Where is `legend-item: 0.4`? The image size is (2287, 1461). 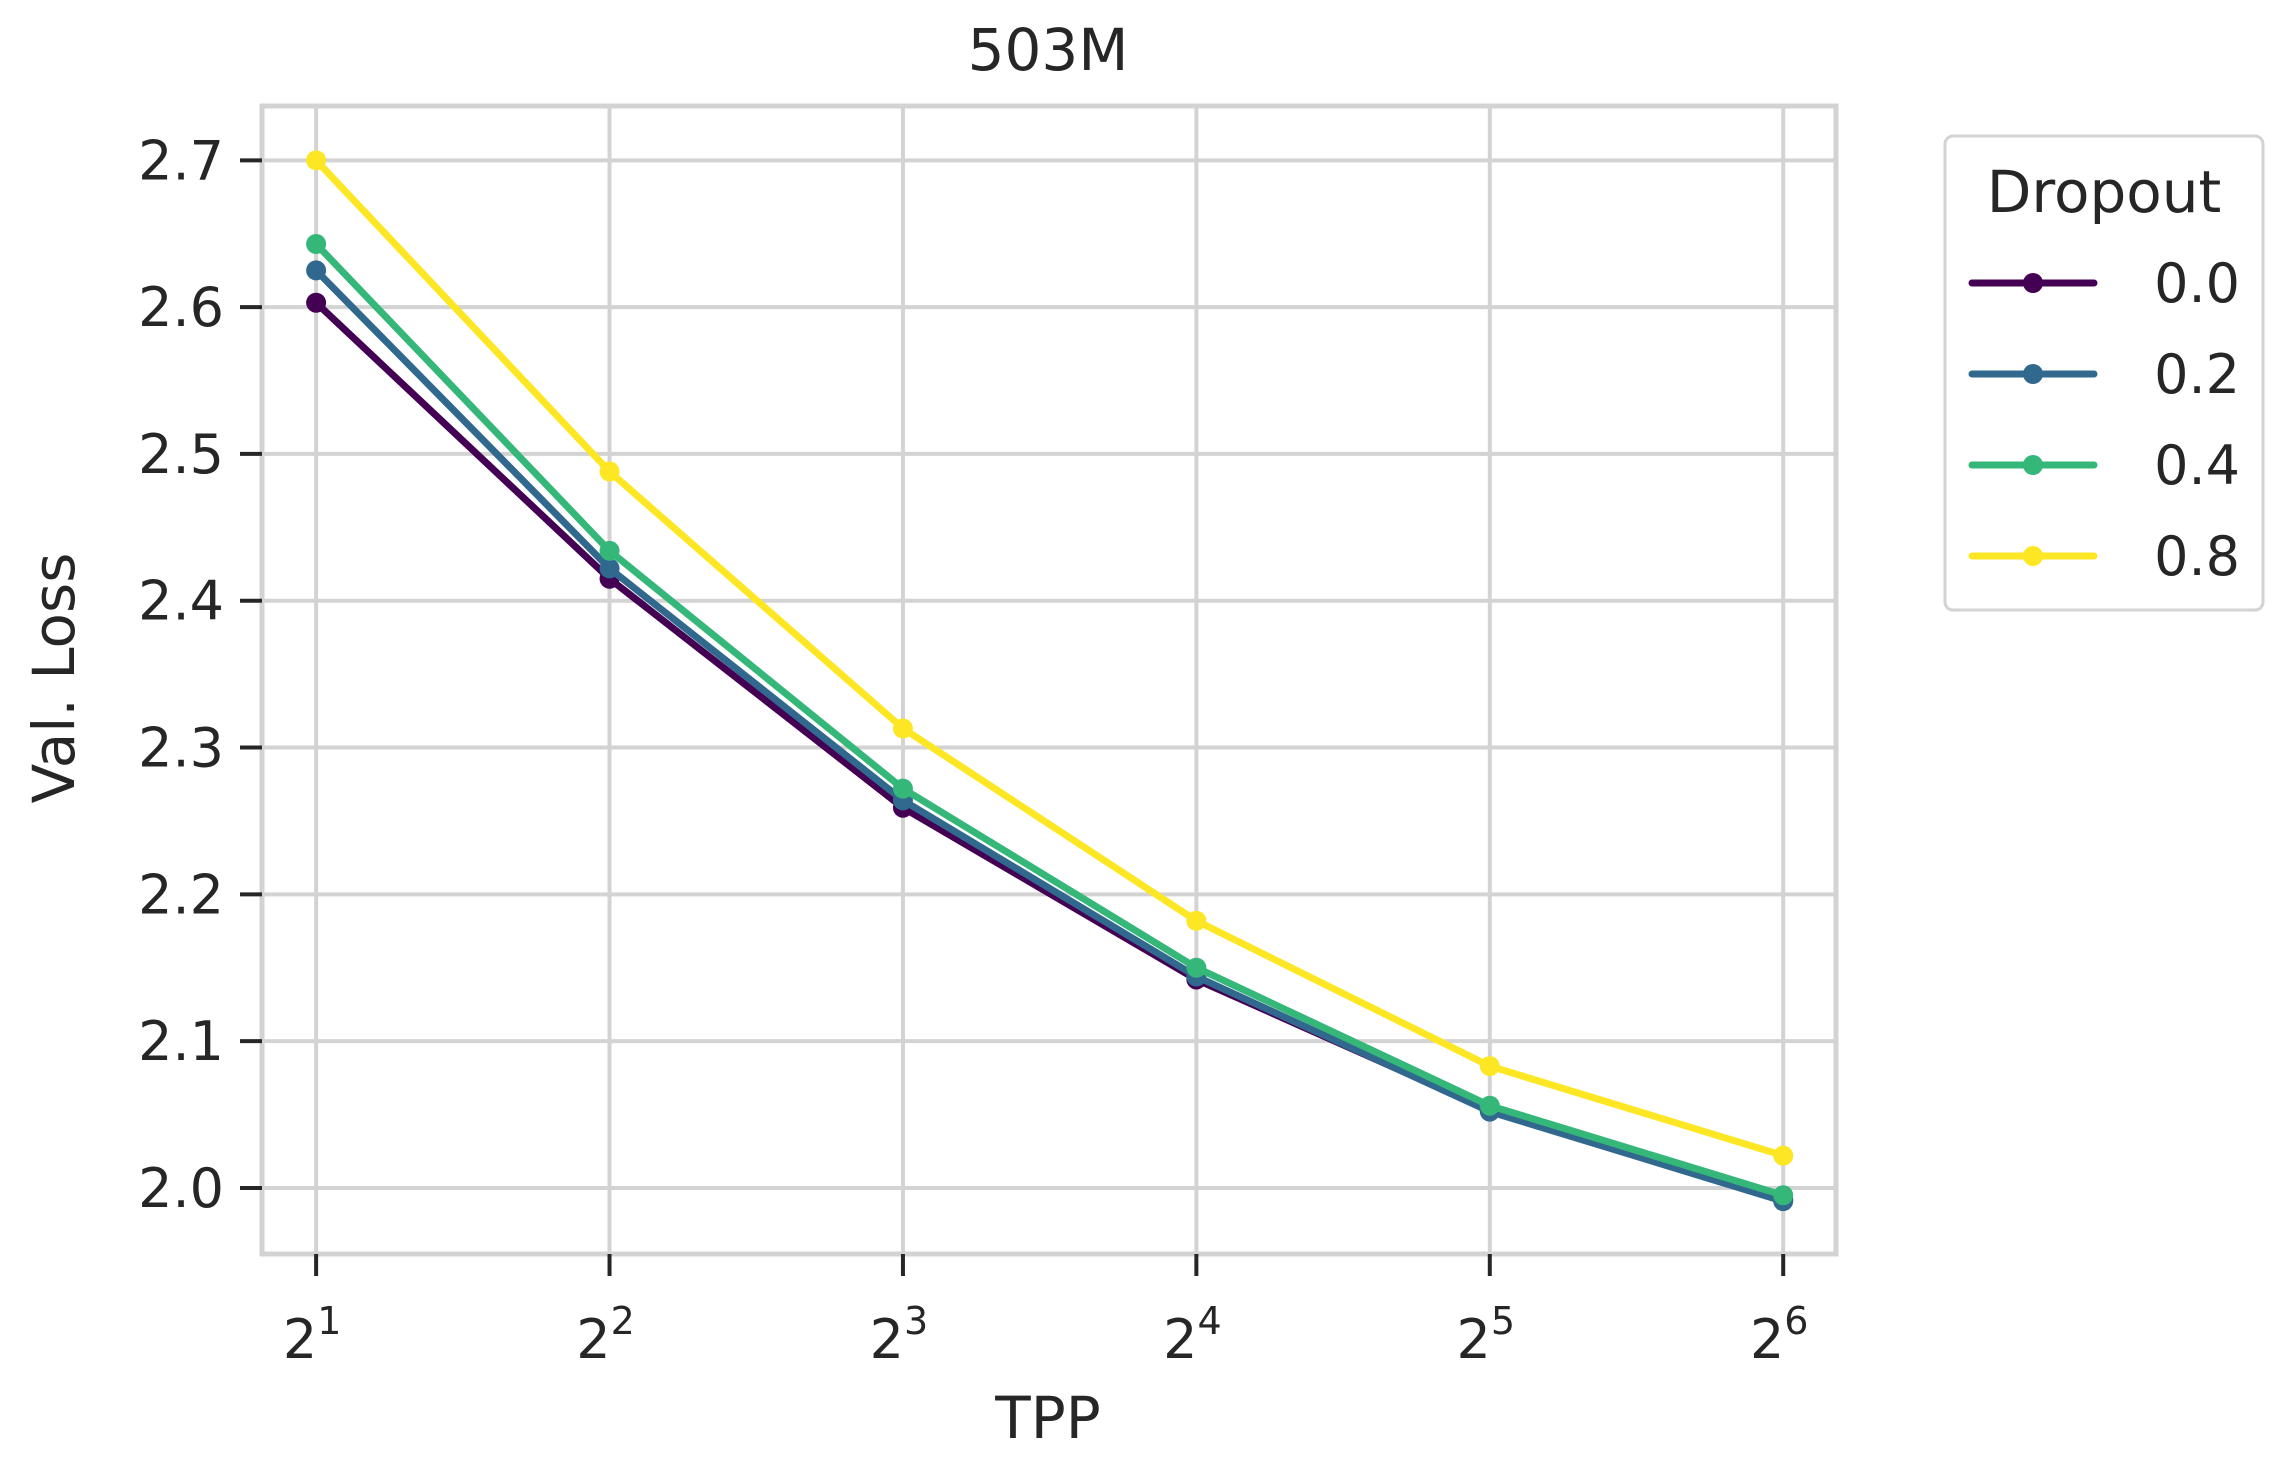 legend-item: 0.4 is located at coordinates (2104, 465).